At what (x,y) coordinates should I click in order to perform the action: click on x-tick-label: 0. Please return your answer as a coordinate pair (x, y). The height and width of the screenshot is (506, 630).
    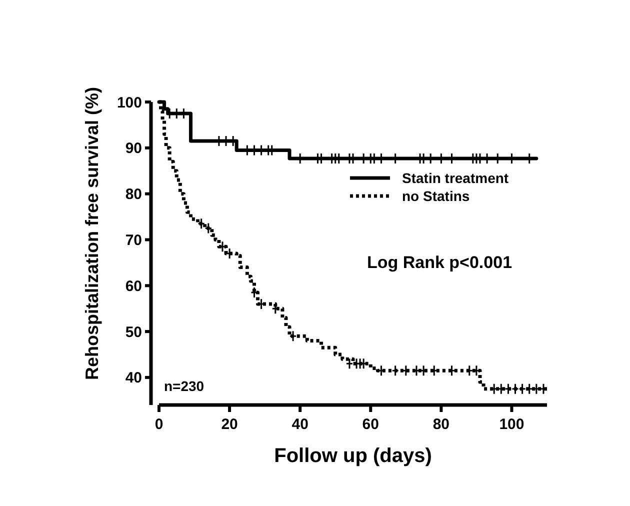
    Looking at the image, I should click on (159, 424).